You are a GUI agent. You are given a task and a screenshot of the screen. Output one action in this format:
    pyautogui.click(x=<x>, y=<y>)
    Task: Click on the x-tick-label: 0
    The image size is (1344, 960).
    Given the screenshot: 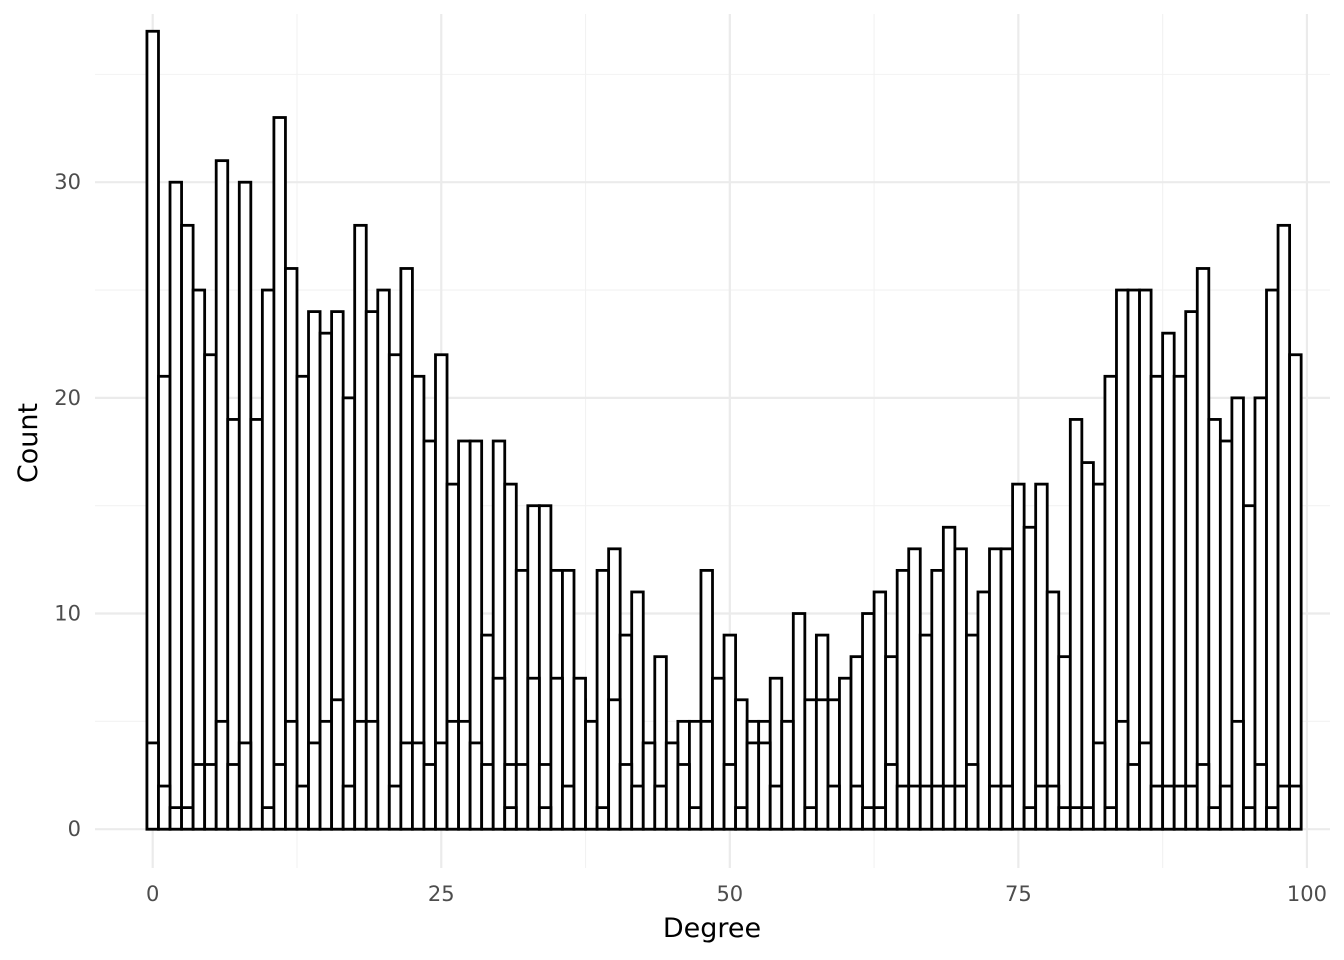 What is the action you would take?
    pyautogui.click(x=152, y=894)
    